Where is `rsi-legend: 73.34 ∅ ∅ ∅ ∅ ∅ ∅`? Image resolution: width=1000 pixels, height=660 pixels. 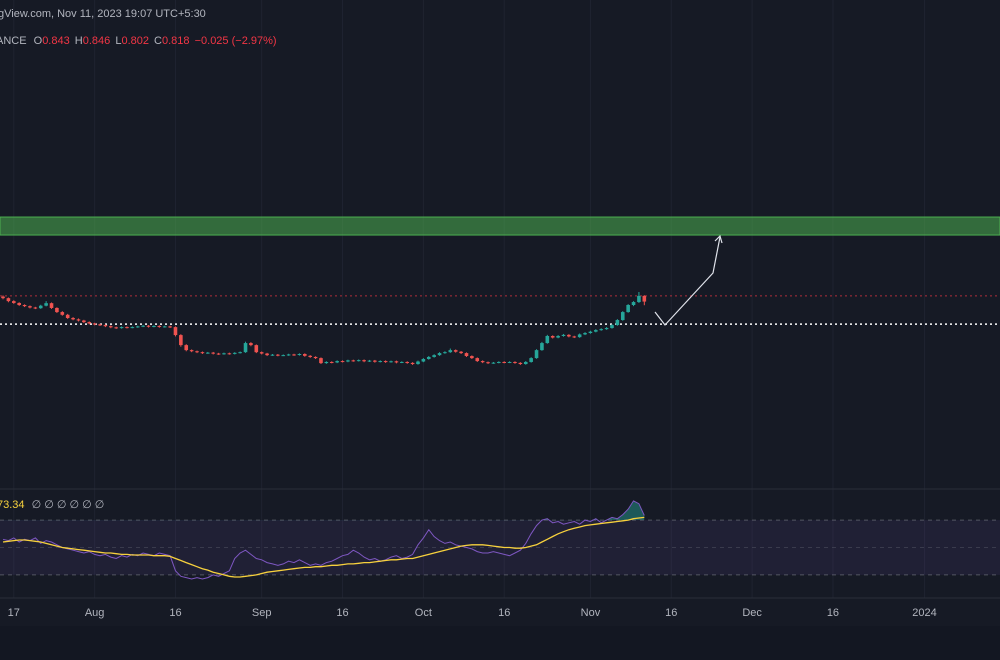
rsi-legend: 73.34 ∅ ∅ ∅ ∅ ∅ ∅ is located at coordinates (52, 505).